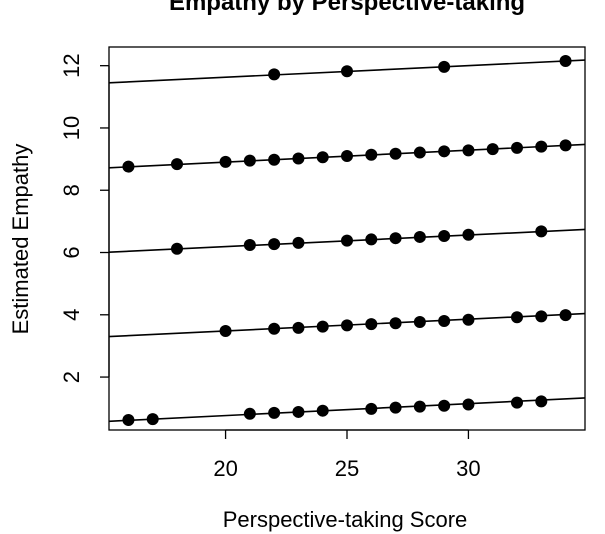 The width and height of the screenshot is (605, 534). Describe the element at coordinates (71, 377) in the screenshot. I see `y-tick-label: 2` at that location.